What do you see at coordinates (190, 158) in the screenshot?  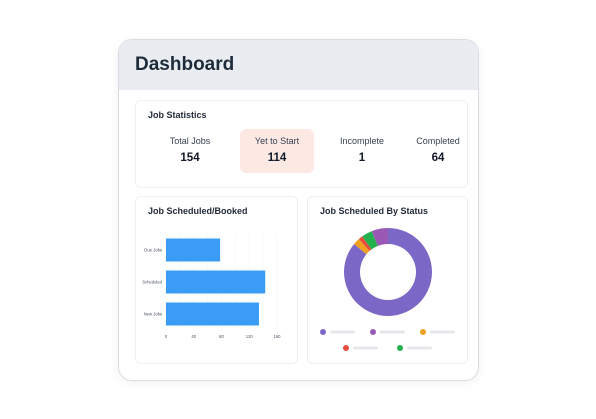 I see `stat-value: 154` at bounding box center [190, 158].